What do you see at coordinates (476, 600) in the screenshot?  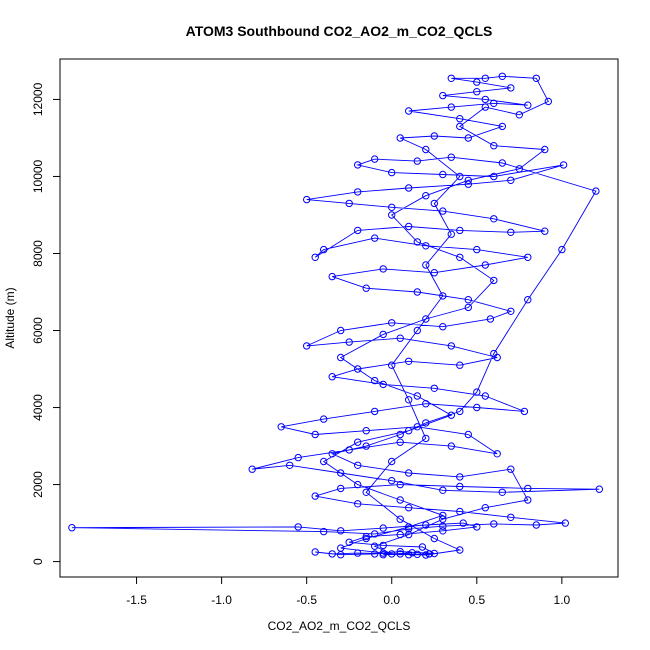 I see `x-tick-label: 0.5` at bounding box center [476, 600].